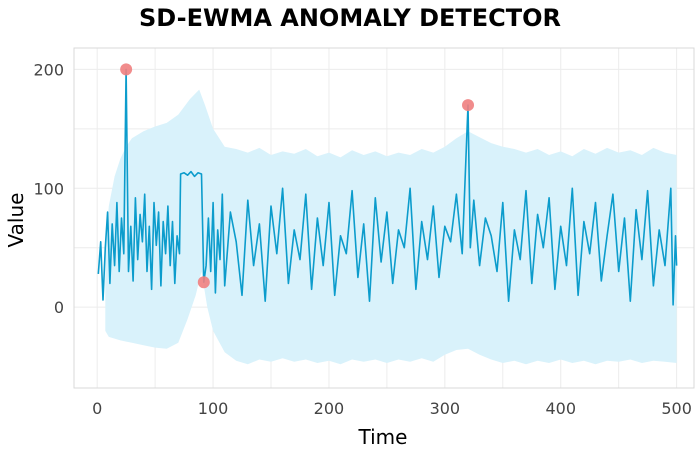  I want to click on y-tick-label: 0, so click(59, 307).